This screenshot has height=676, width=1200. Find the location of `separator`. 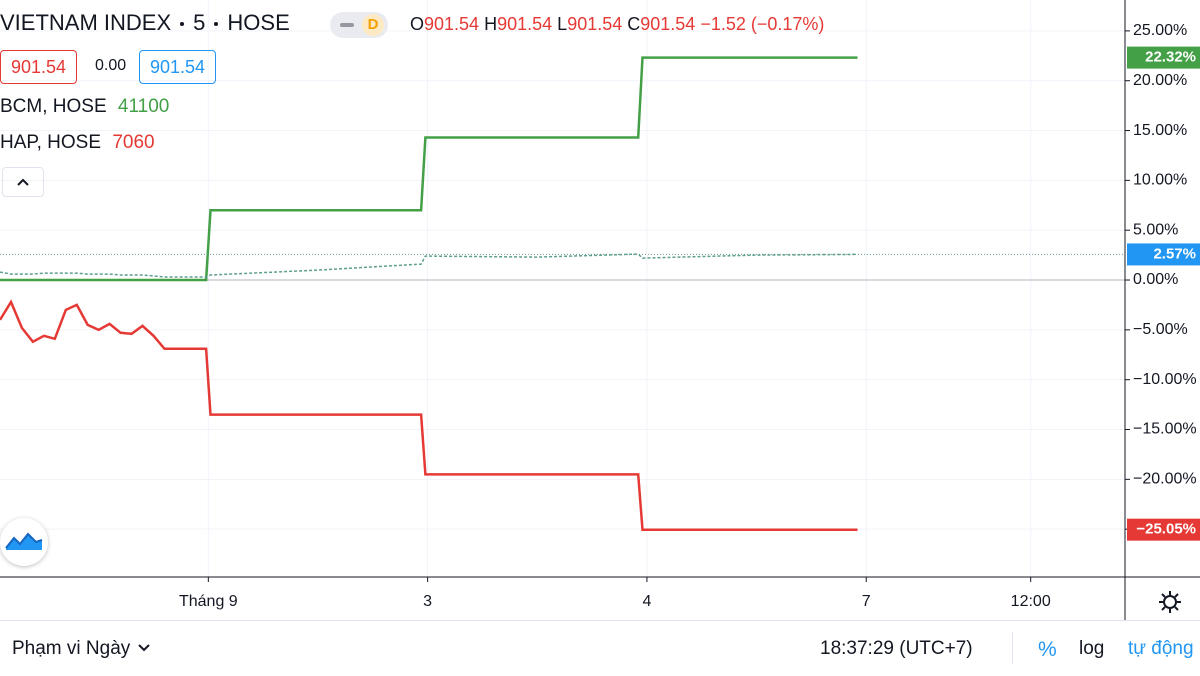

separator is located at coordinates (1012, 648).